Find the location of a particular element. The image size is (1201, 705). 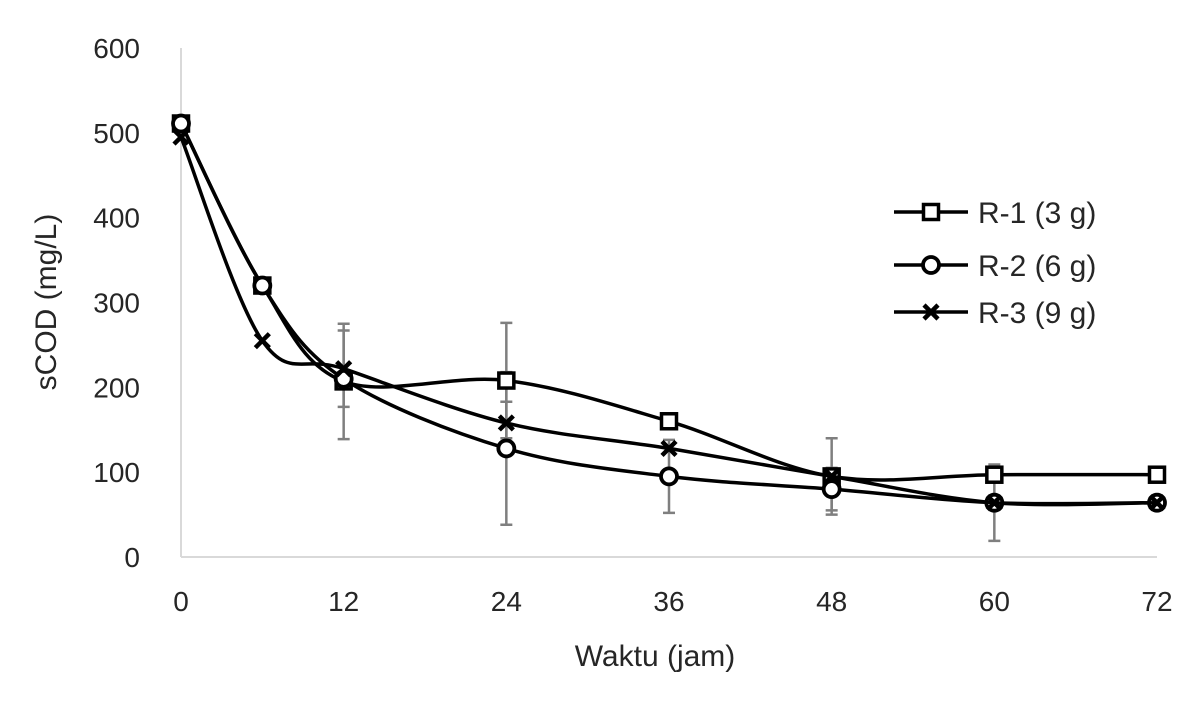

x-tick-label: 24 is located at coordinates (506, 601).